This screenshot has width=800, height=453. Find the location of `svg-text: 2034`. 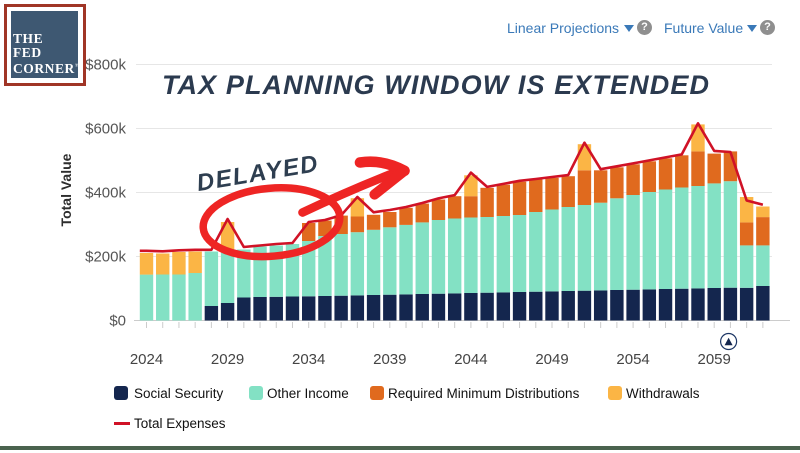

svg-text: 2034 is located at coordinates (308, 359).